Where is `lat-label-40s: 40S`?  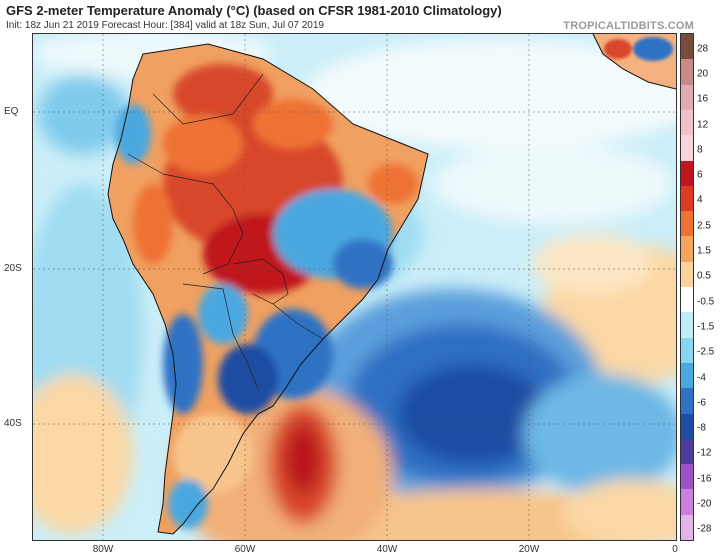
lat-label-40s: 40S is located at coordinates (13, 423).